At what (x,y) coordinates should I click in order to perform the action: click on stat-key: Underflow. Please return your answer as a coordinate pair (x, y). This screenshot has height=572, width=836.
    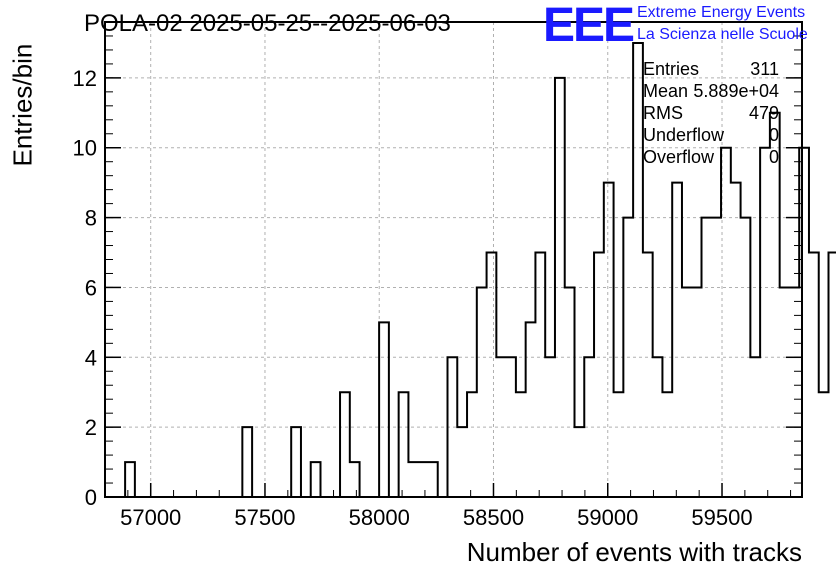
    Looking at the image, I should click on (684, 135).